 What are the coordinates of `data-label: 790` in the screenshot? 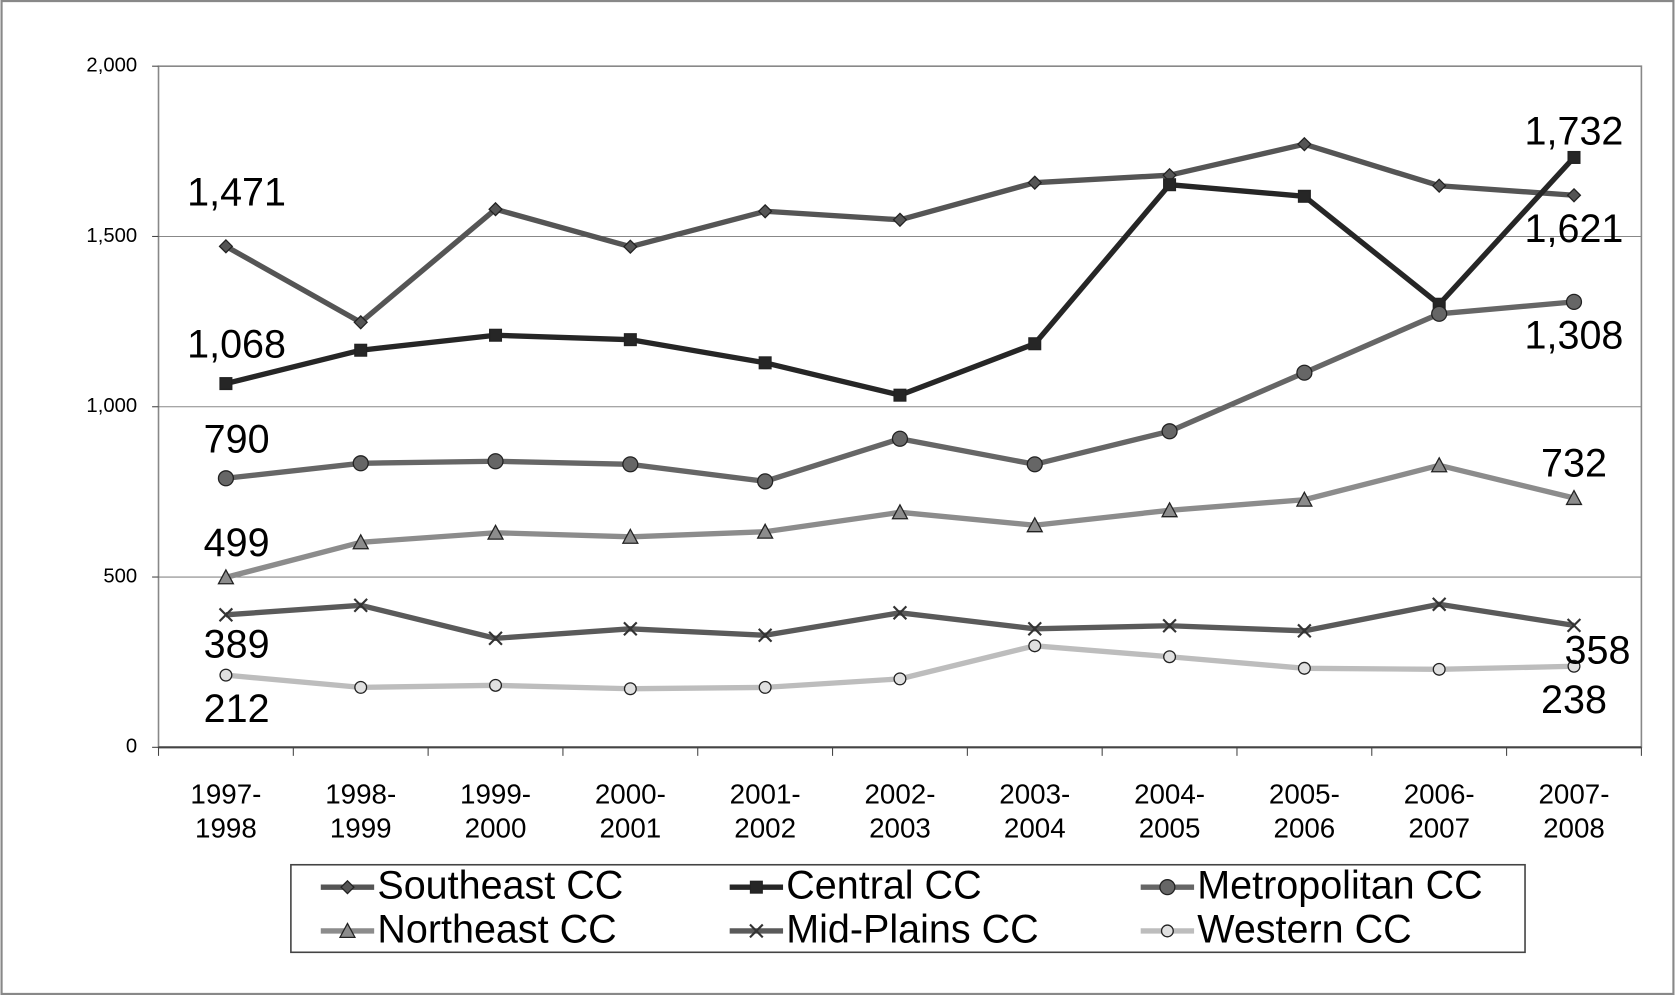 It's located at (237, 439).